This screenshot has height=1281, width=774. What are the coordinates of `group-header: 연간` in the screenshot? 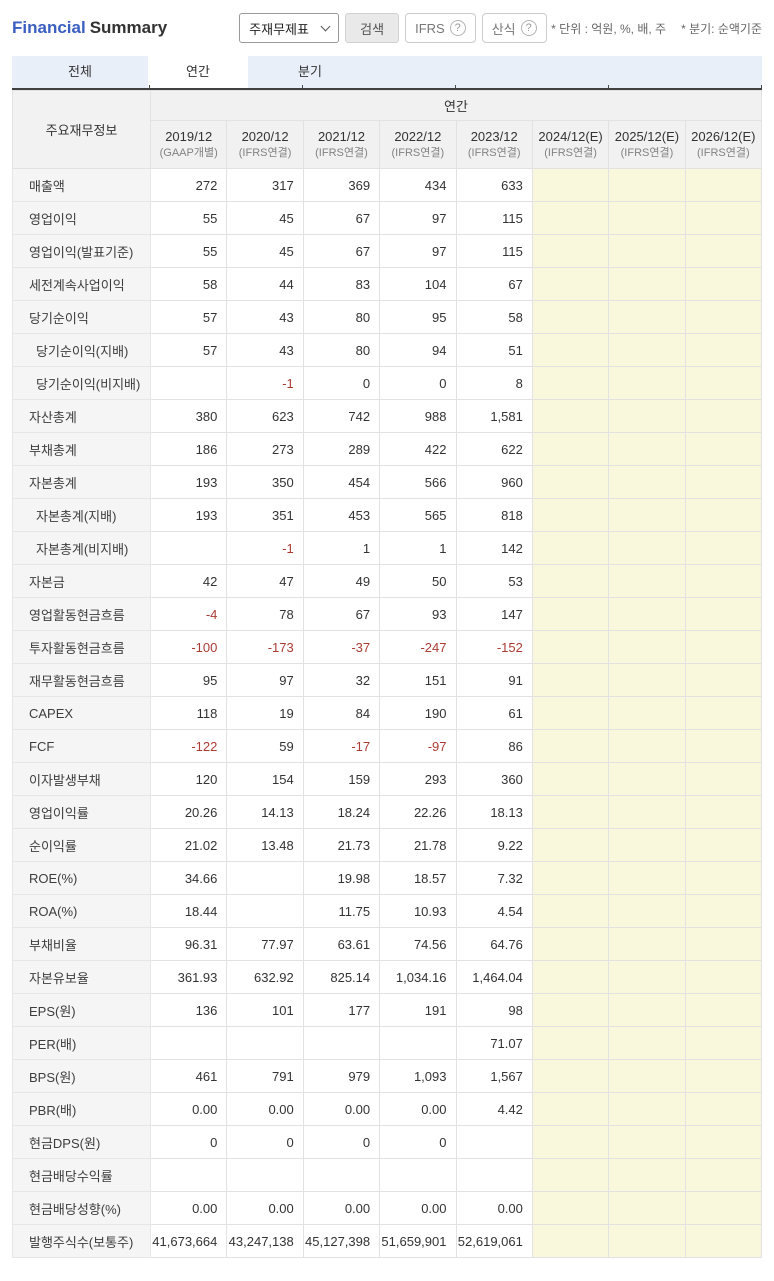 It's located at (456, 105).